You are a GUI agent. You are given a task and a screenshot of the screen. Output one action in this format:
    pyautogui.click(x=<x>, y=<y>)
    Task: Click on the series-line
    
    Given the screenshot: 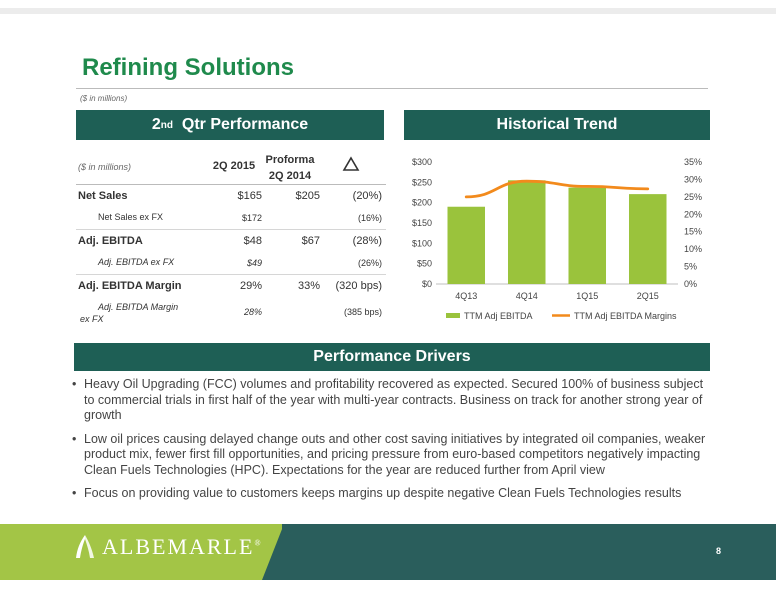 What is the action you would take?
    pyautogui.click(x=557, y=189)
    